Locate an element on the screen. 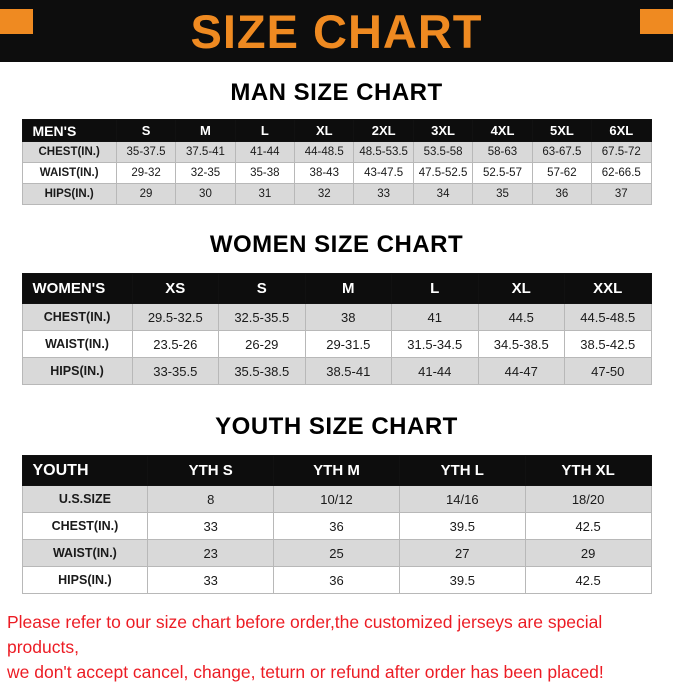 This screenshot has height=685, width=673. size-column-header: 2XL is located at coordinates (383, 130).